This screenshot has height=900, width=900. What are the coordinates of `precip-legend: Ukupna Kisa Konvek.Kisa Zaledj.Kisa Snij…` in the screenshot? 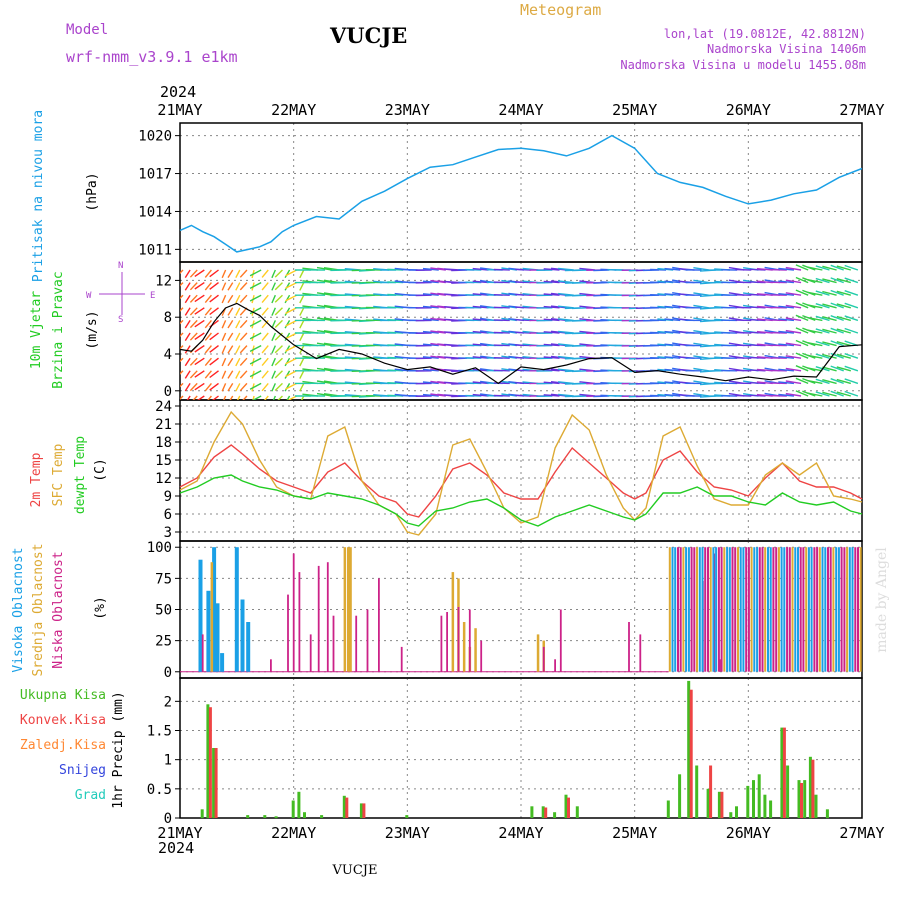 It's located at (63, 745).